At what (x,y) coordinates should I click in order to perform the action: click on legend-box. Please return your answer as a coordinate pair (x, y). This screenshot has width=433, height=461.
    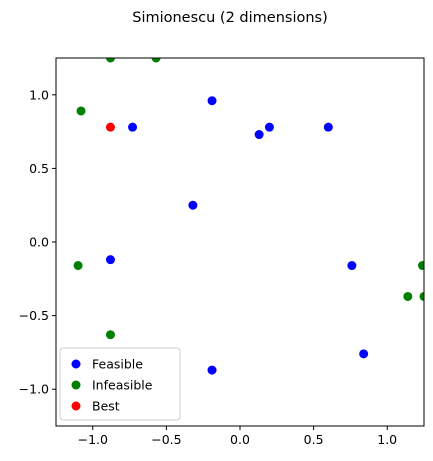
    Looking at the image, I should click on (120, 384).